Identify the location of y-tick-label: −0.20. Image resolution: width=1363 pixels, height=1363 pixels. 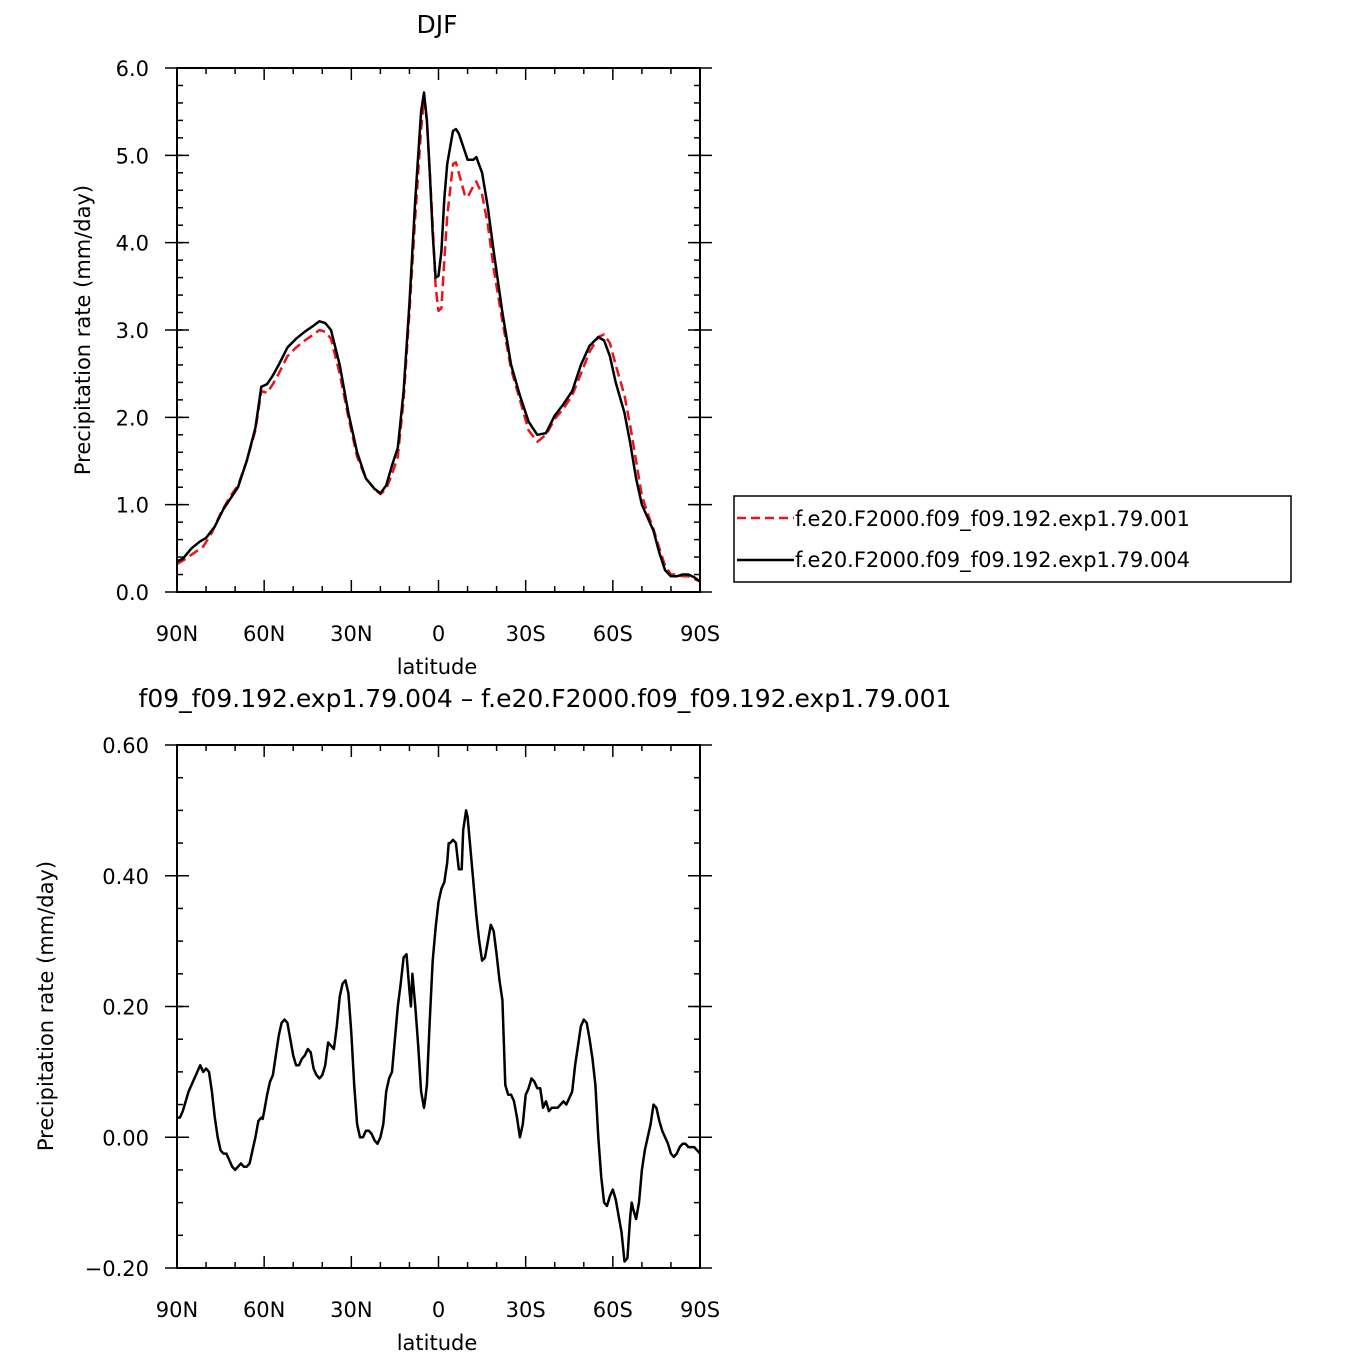
(117, 1269).